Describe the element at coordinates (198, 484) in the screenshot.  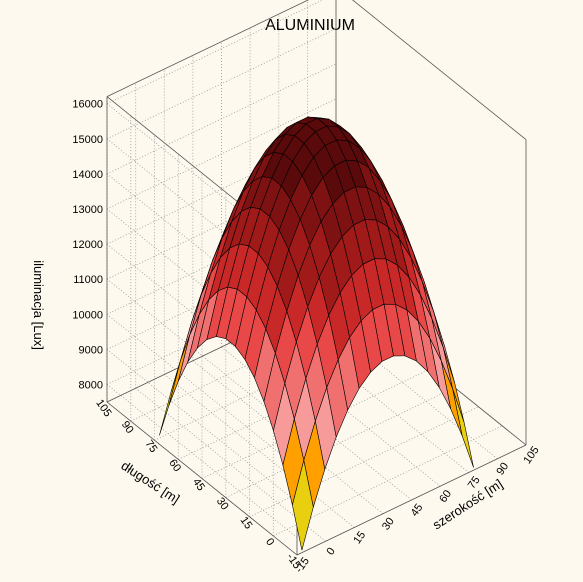
I see `y-tick-label: 45` at that location.